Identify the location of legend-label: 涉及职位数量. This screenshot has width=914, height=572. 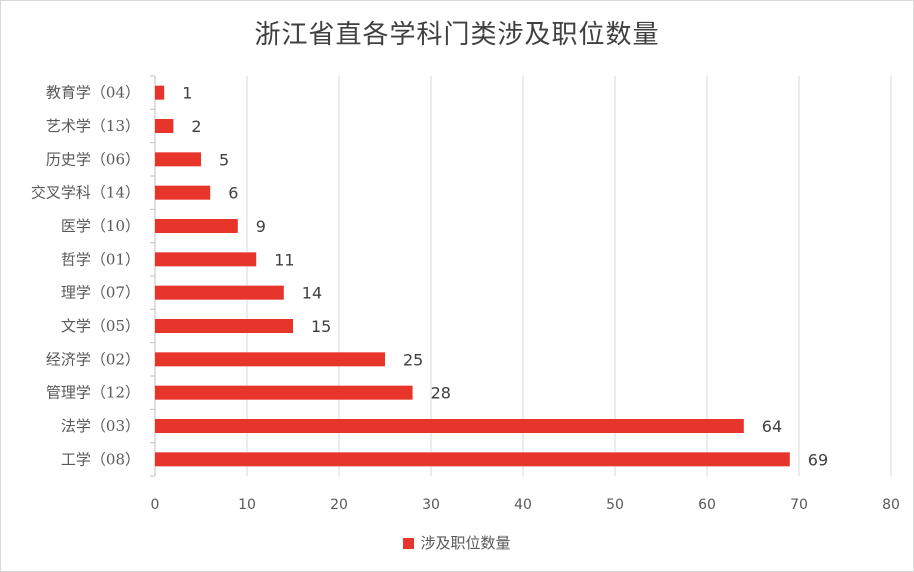
(465, 543).